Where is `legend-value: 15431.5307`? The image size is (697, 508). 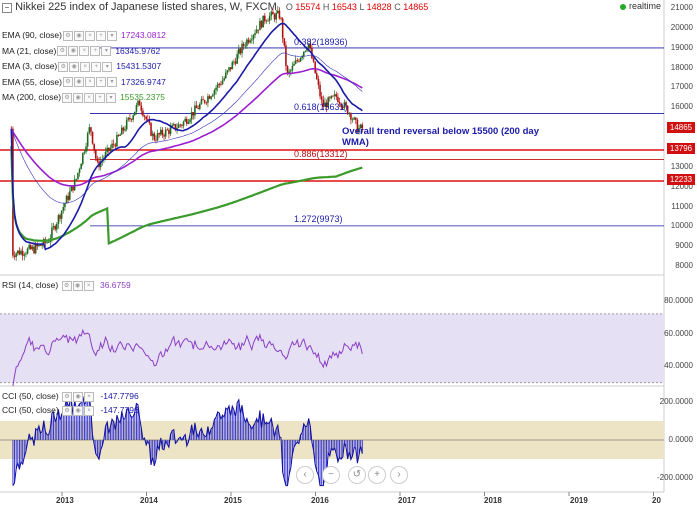
legend-value: 15431.5307 is located at coordinates (139, 66).